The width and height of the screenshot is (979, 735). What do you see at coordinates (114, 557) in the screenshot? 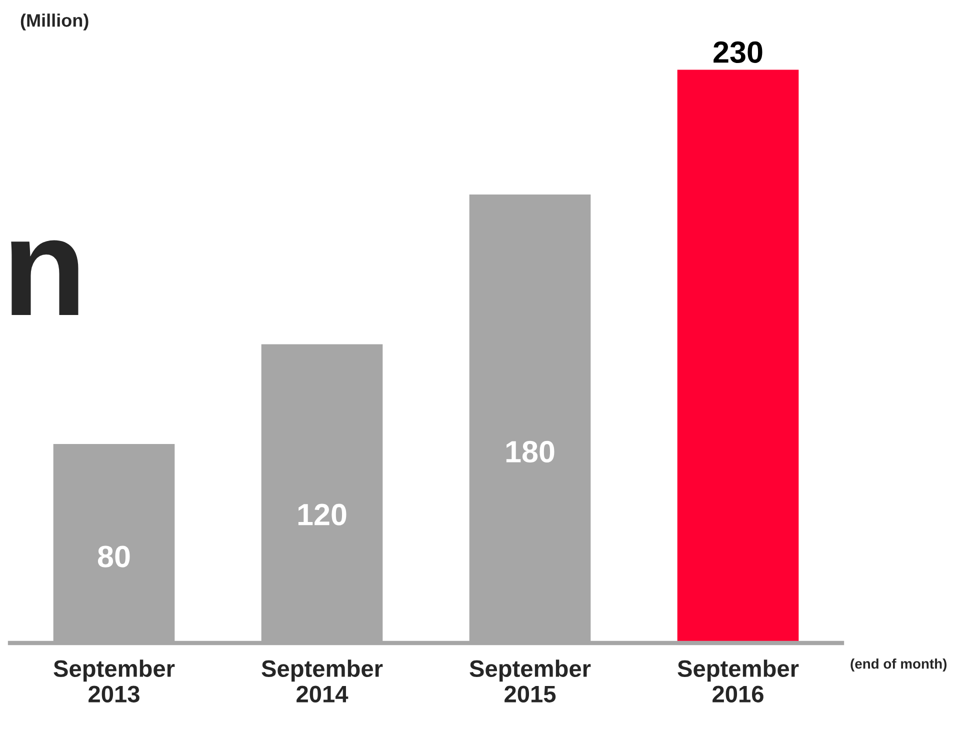
I see `data-label: 80` at bounding box center [114, 557].